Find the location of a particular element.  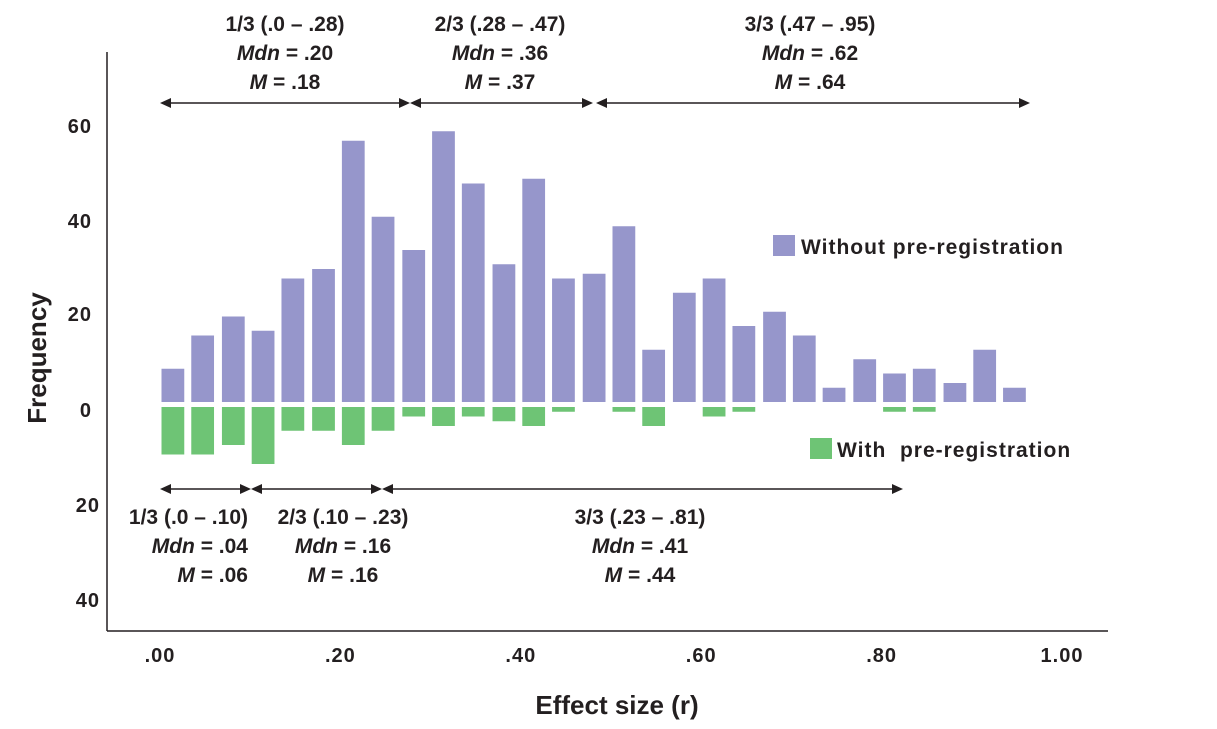

legend-item-with: With pre-registration is located at coordinates (940, 450).